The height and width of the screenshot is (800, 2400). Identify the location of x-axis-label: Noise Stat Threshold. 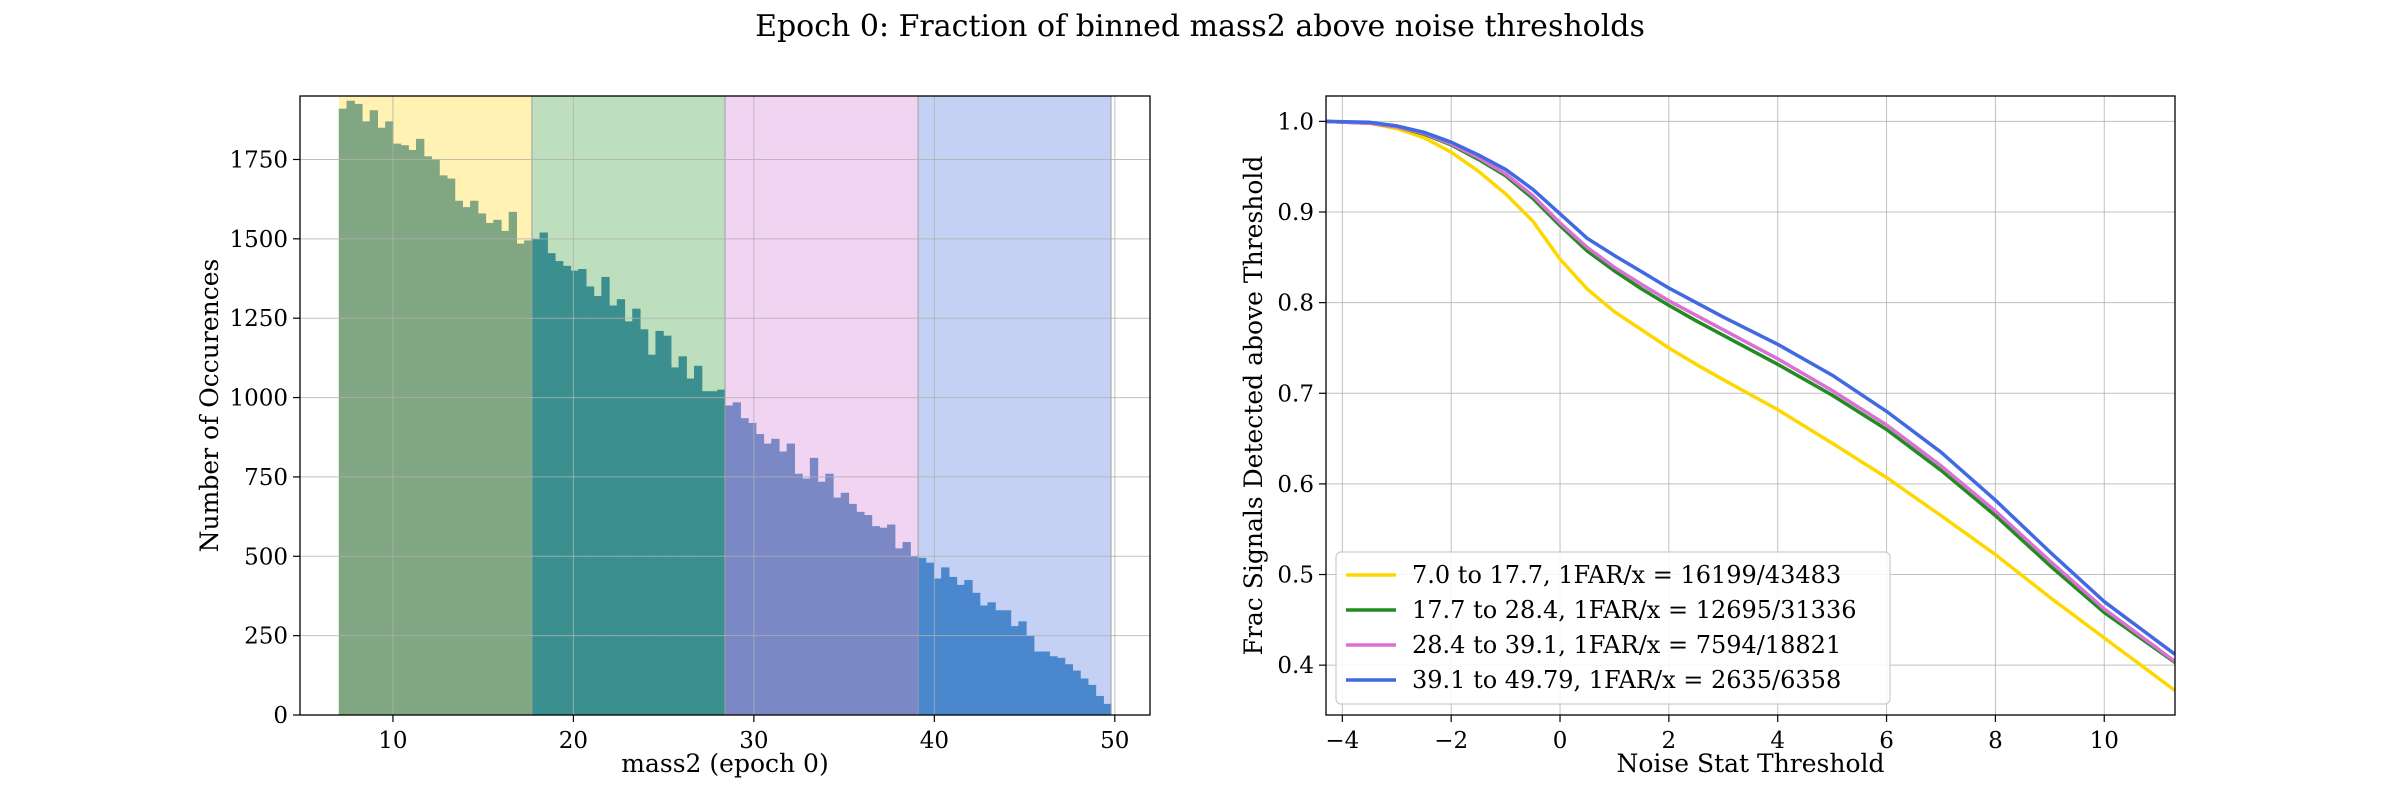
(1750, 763).